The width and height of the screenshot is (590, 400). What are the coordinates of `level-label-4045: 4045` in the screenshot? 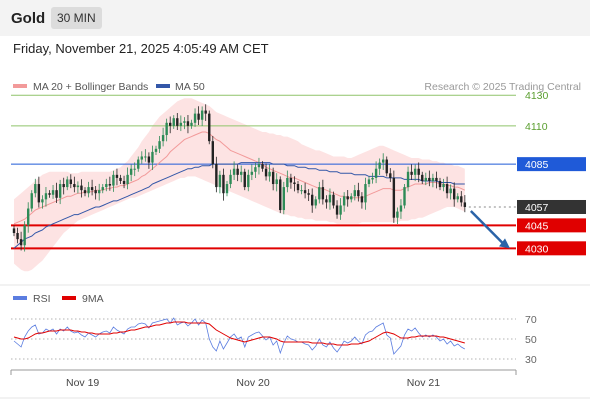 It's located at (537, 226).